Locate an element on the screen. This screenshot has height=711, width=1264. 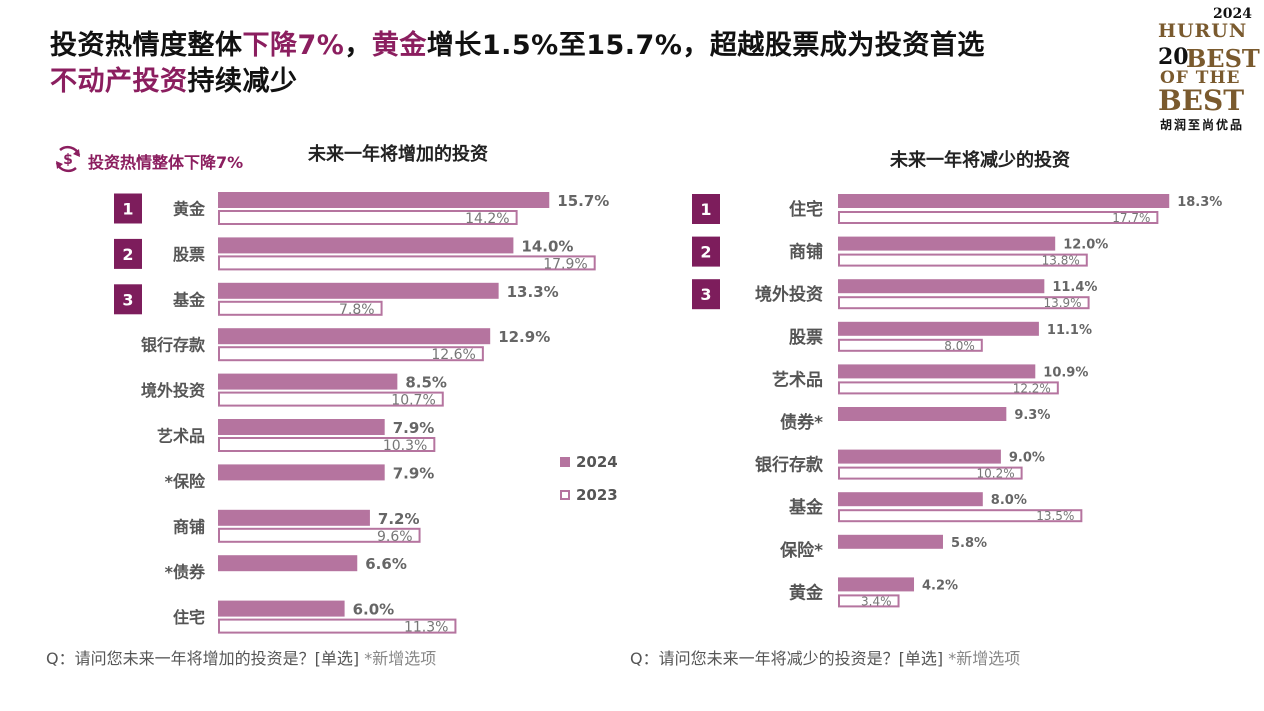
right-value-label-2024: 11.1% is located at coordinates (1069, 330).